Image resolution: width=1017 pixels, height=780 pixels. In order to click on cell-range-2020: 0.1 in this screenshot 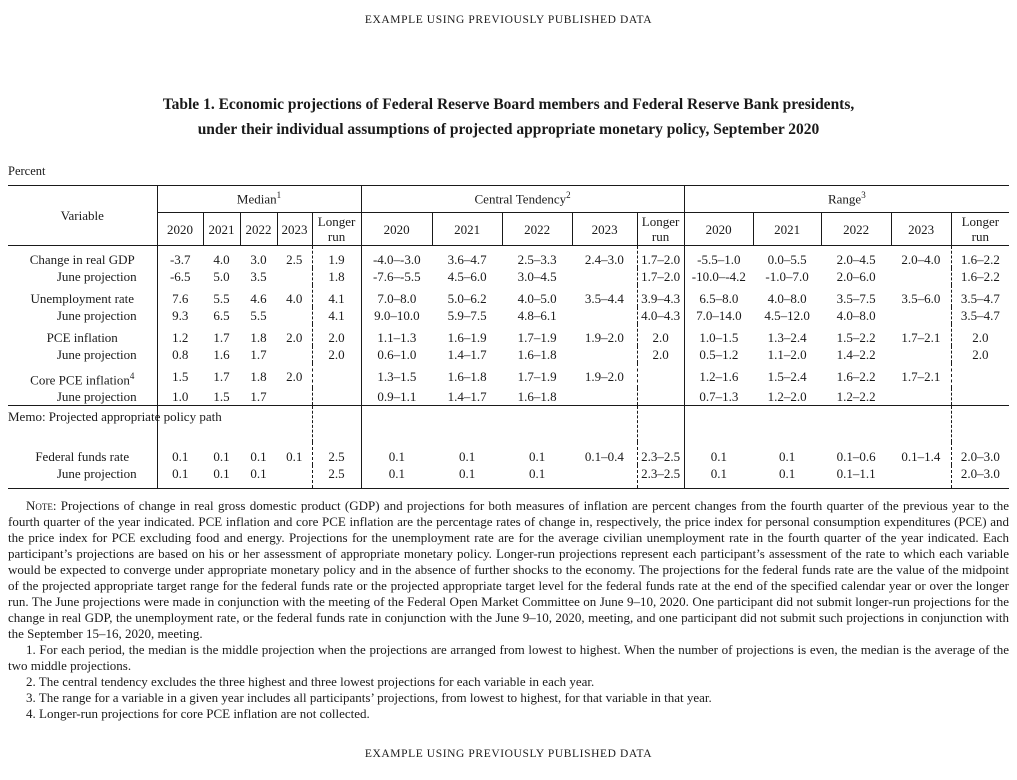, I will do `click(718, 453)`.